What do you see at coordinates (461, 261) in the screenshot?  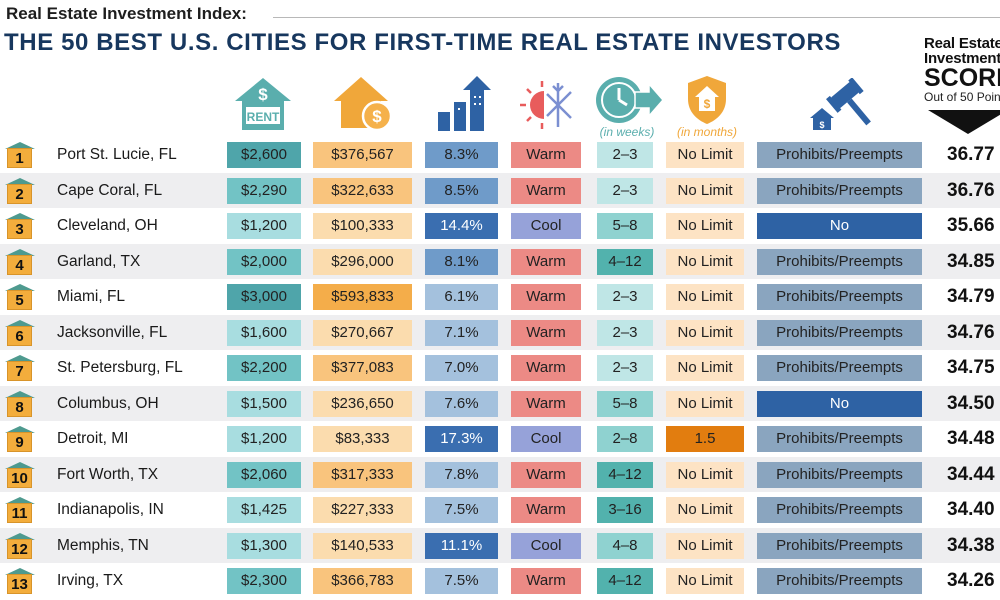 I see `growth-cell: 8.1%` at bounding box center [461, 261].